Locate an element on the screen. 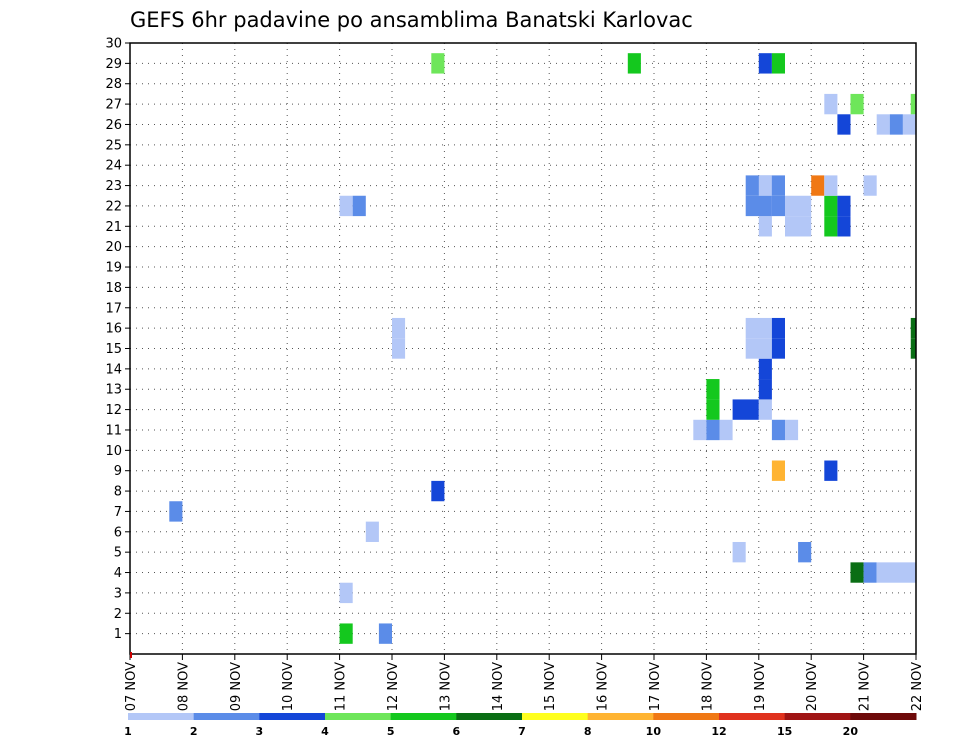  y-tick-label: 7 is located at coordinates (118, 512).